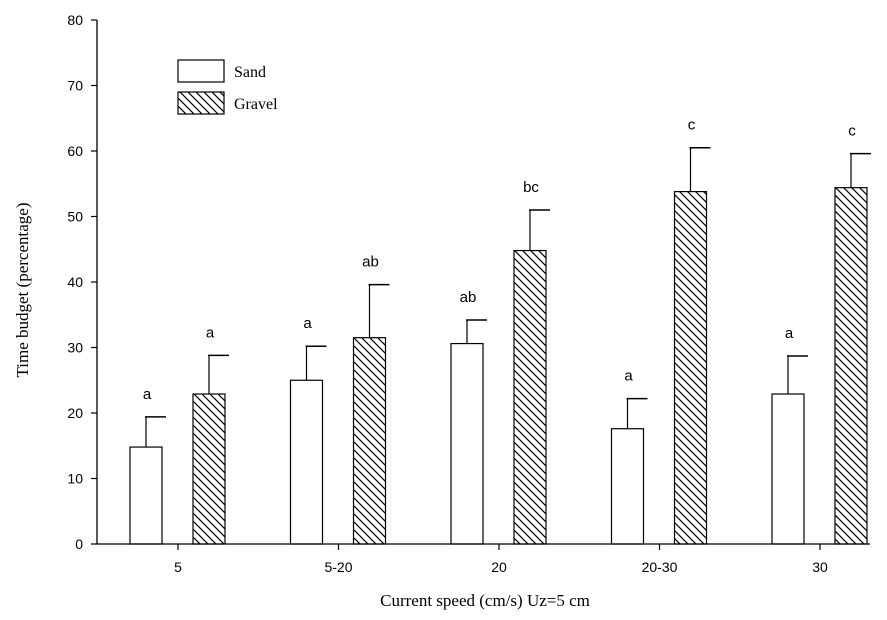 Image resolution: width=887 pixels, height=620 pixels. I want to click on y-axis-ticks: 0 10 20 30 40 50 60 70 80, so click(82, 282).